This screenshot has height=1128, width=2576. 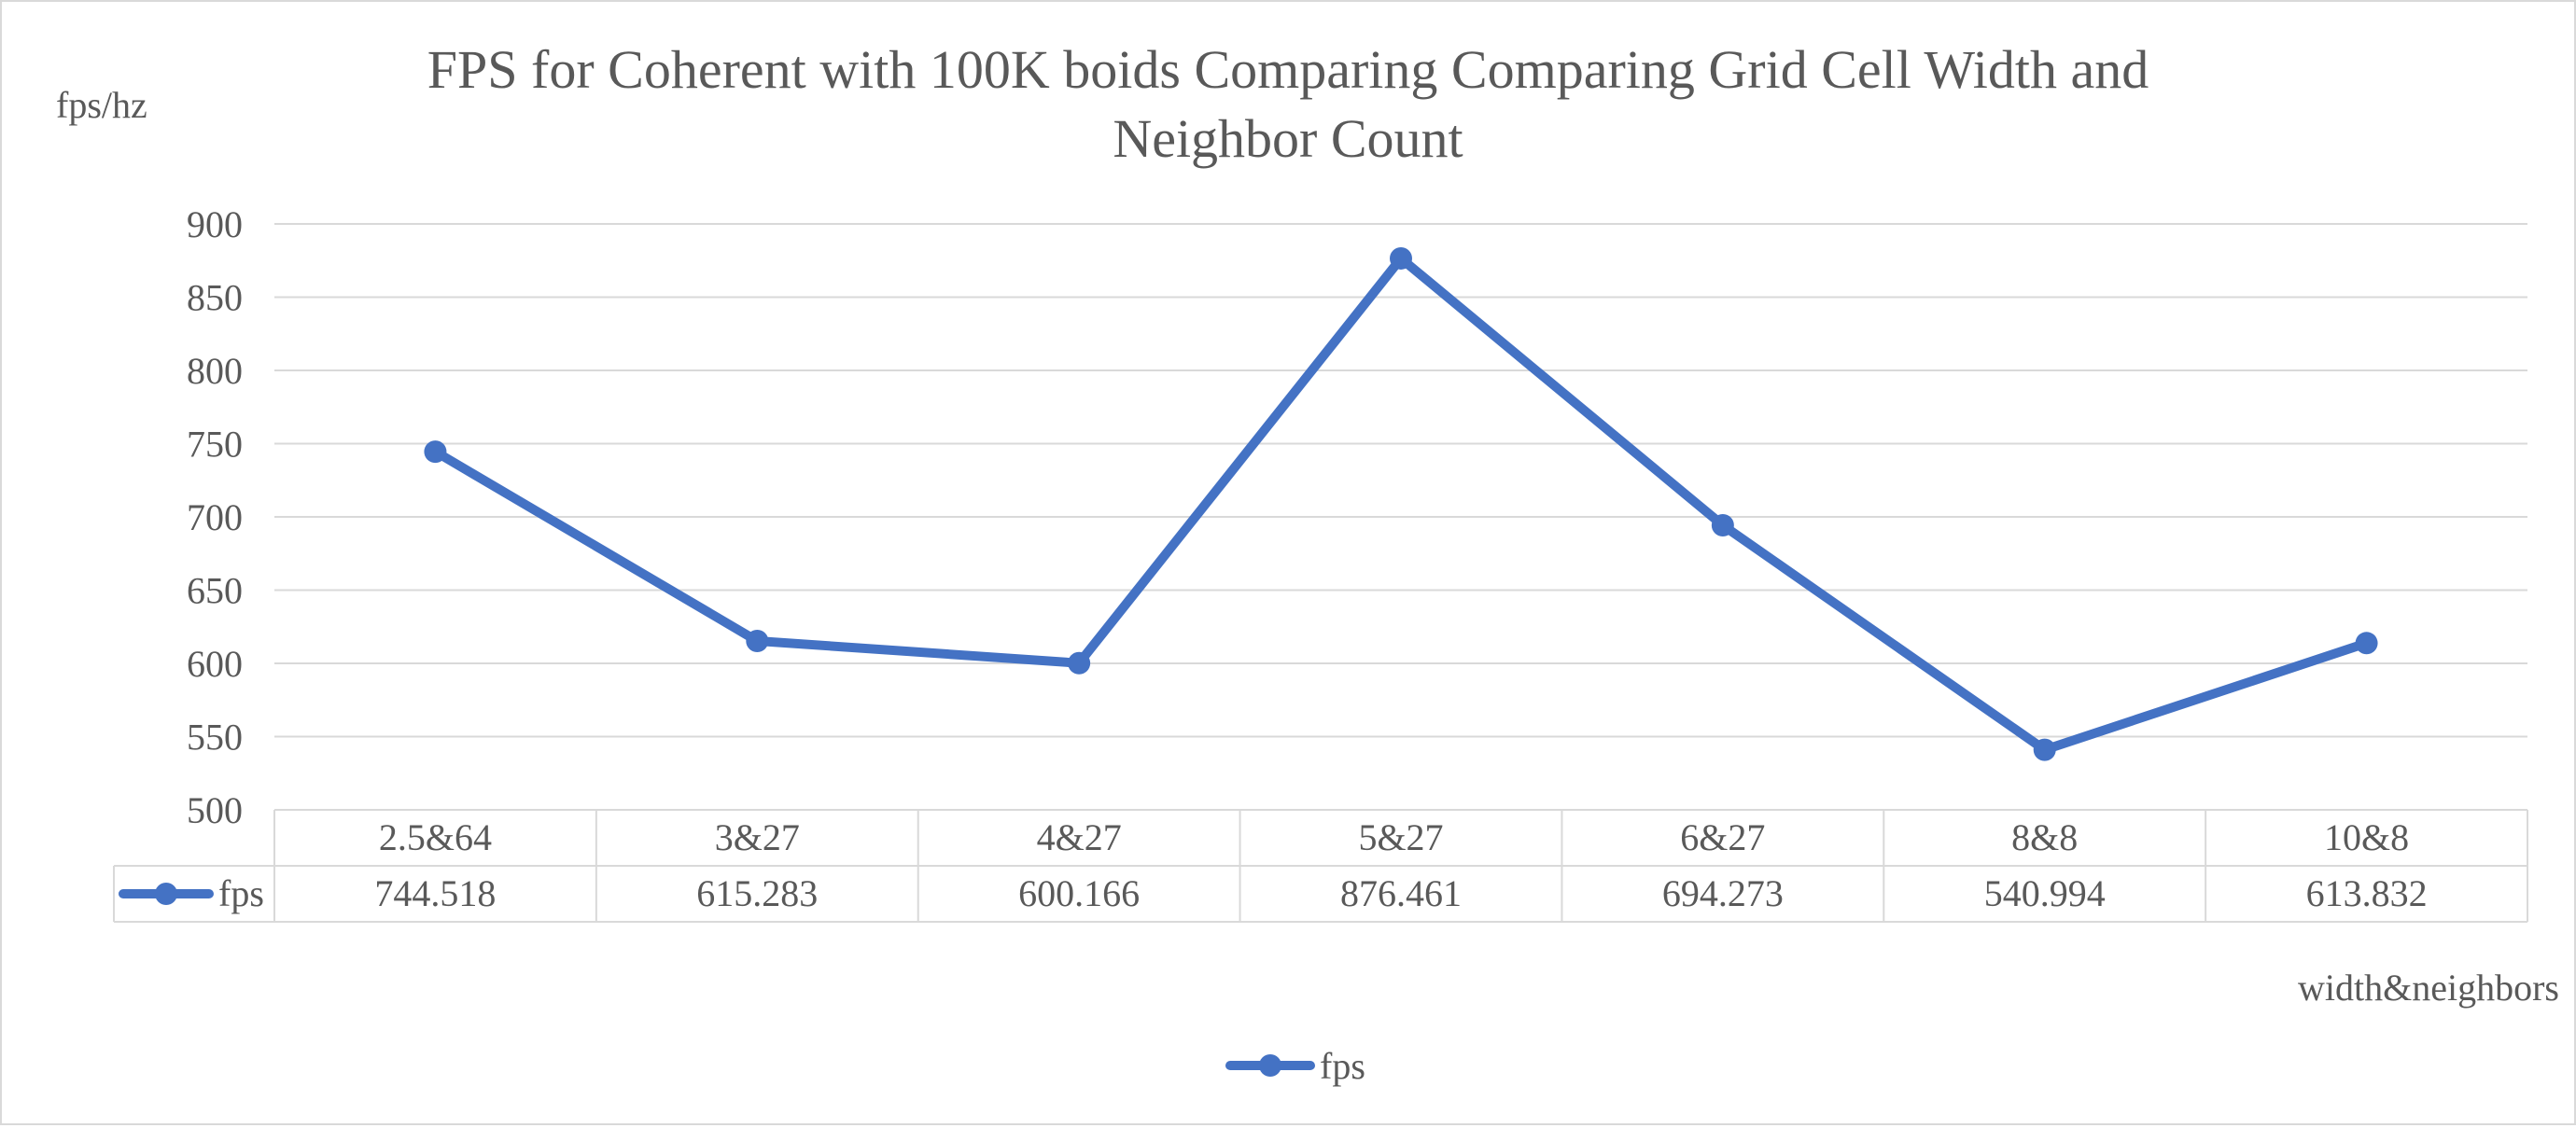 What do you see at coordinates (166, 894) in the screenshot?
I see `table-legend-key-marker` at bounding box center [166, 894].